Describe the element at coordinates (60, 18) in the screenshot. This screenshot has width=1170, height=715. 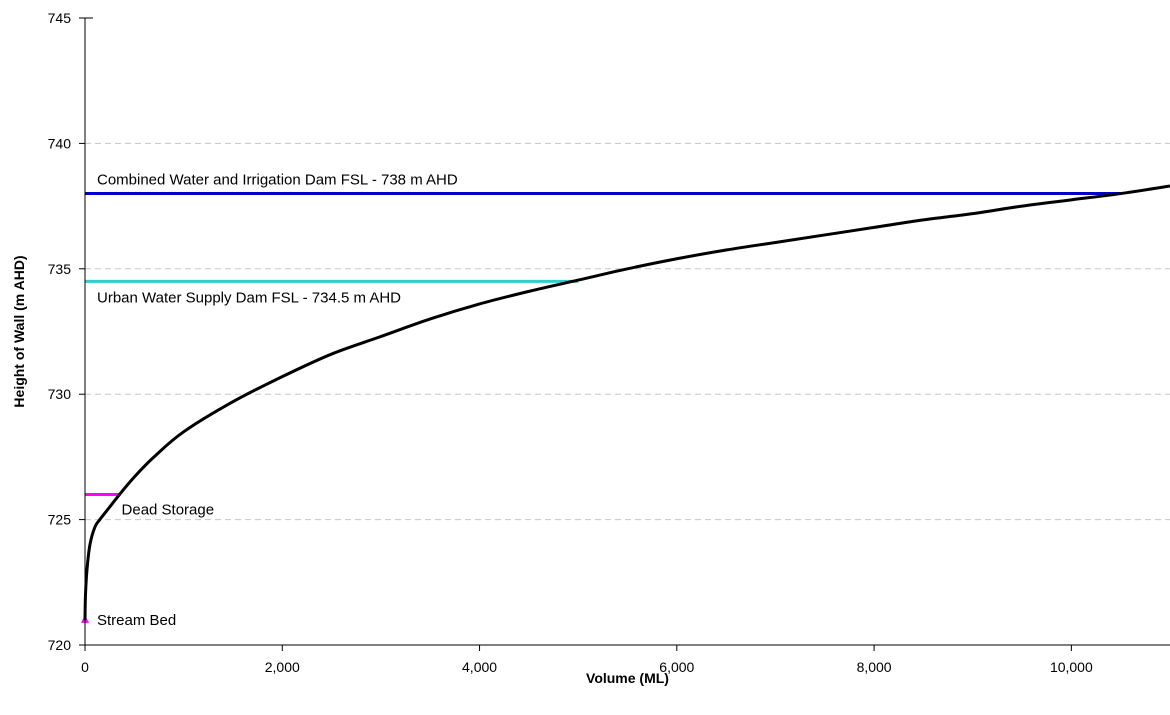
I see `y-tick-label: 745` at that location.